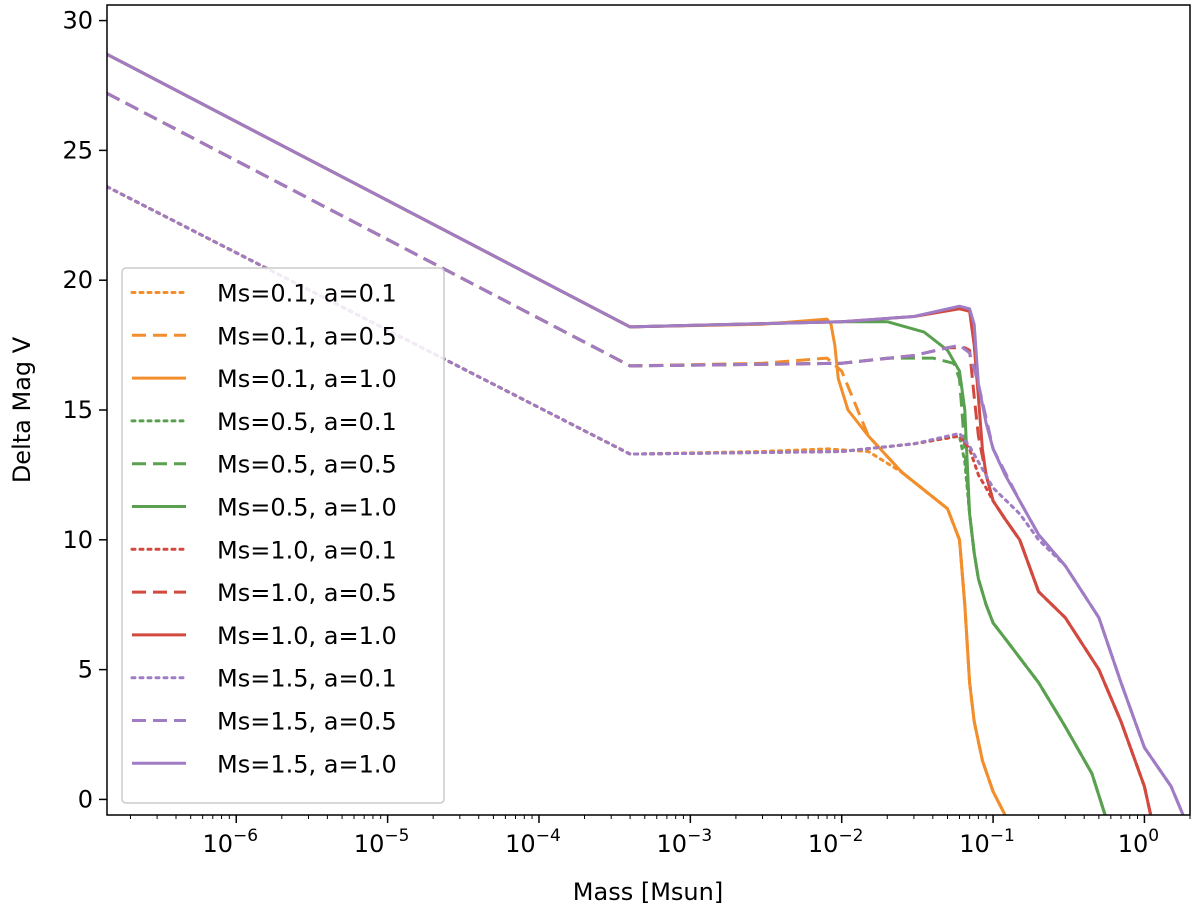  I want to click on legend-label: Ms=1.0, a=0.1, so click(307, 550).